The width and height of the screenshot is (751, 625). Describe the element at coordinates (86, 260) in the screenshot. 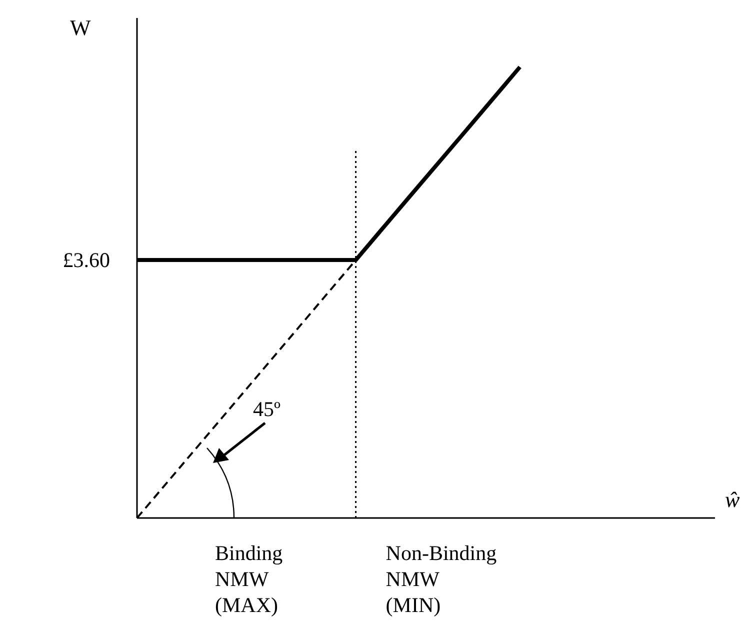

I see `text: £3.60` at that location.